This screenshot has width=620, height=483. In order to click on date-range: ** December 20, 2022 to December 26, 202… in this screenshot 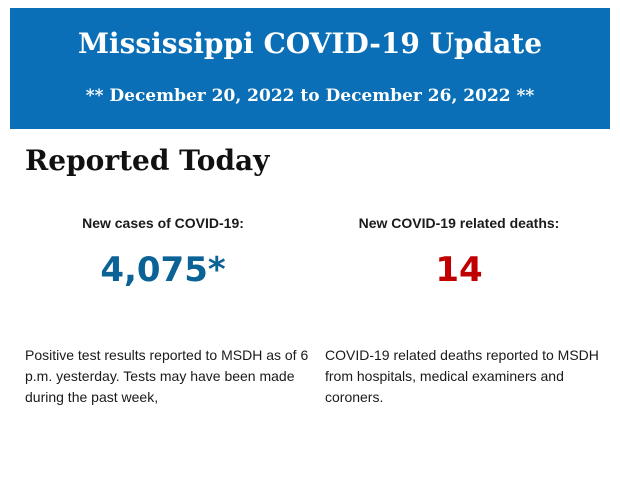, I will do `click(310, 96)`.